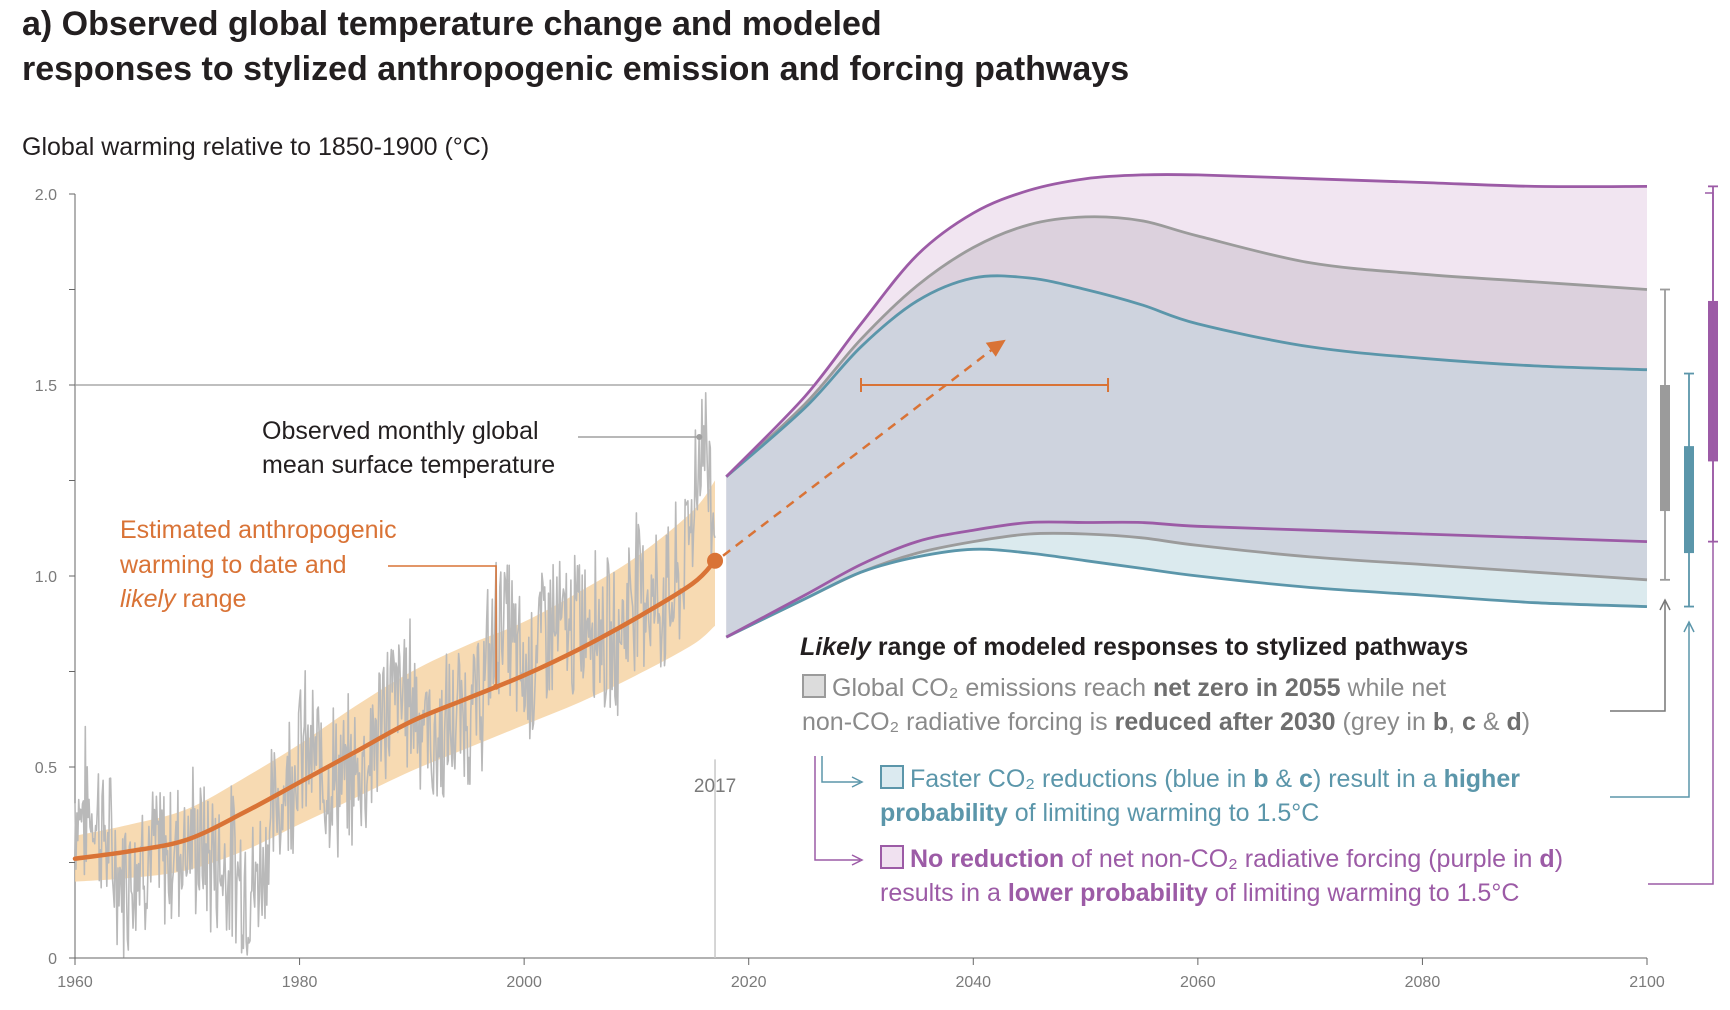 Image resolution: width=1730 pixels, height=1010 pixels. Describe the element at coordinates (258, 530) in the screenshot. I see `anthro-label-line-1: Estimated anthropogenic` at that location.